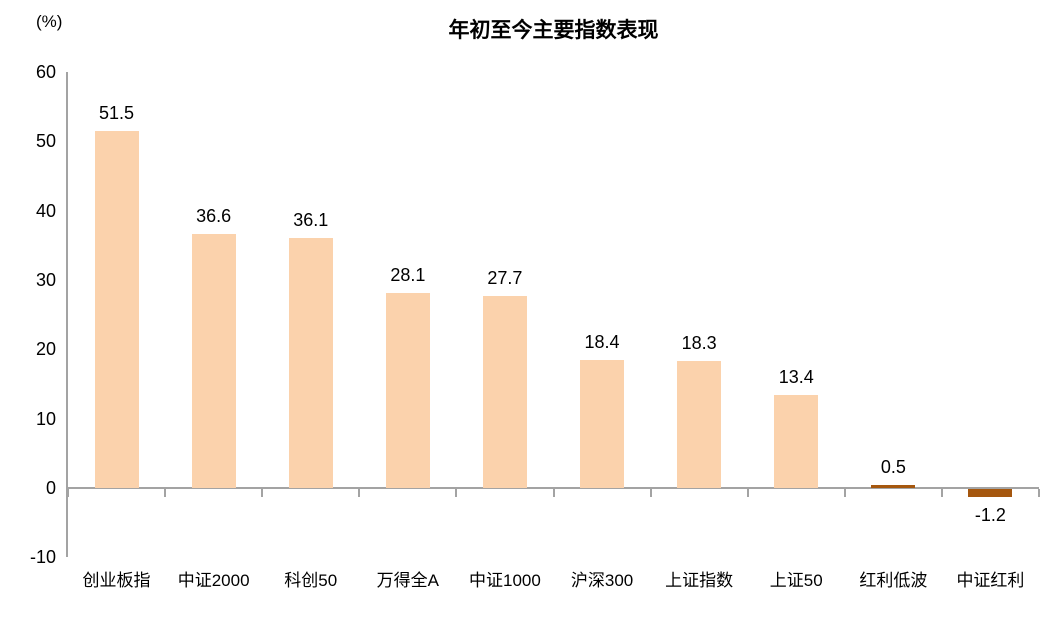 This screenshot has width=1055, height=617. What do you see at coordinates (505, 580) in the screenshot?
I see `x-category-label: 中证1000` at bounding box center [505, 580].